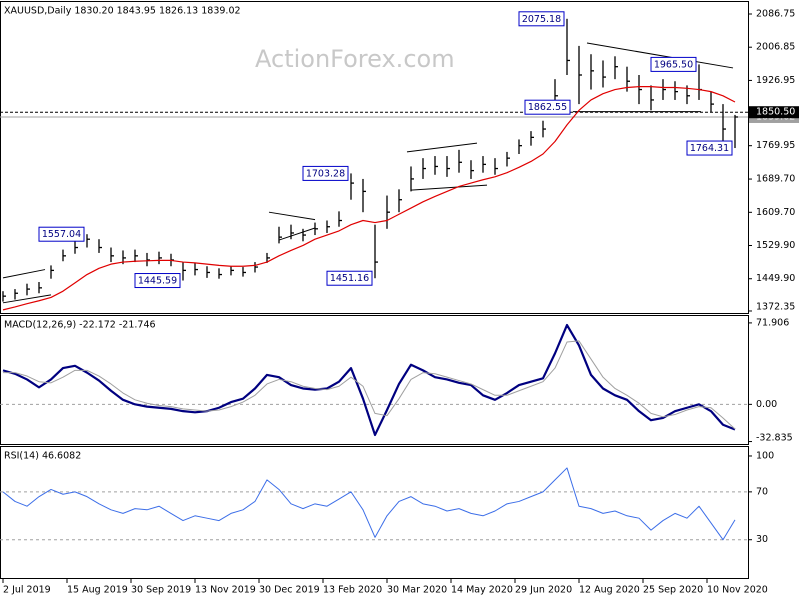  What do you see at coordinates (355, 59) in the screenshot?
I see `watermark: ActionForex.com` at bounding box center [355, 59].